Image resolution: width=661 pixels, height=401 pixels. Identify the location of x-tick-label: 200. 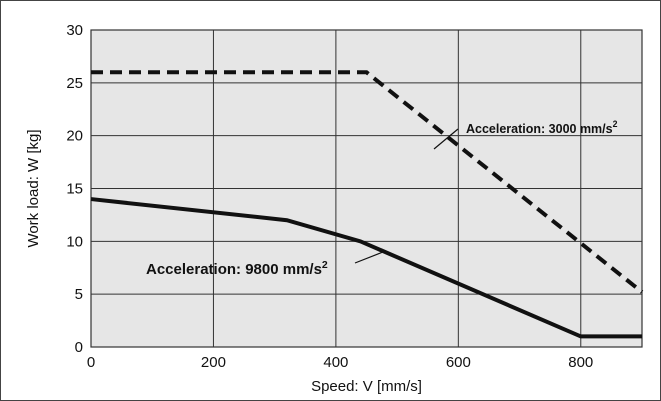
(213, 362).